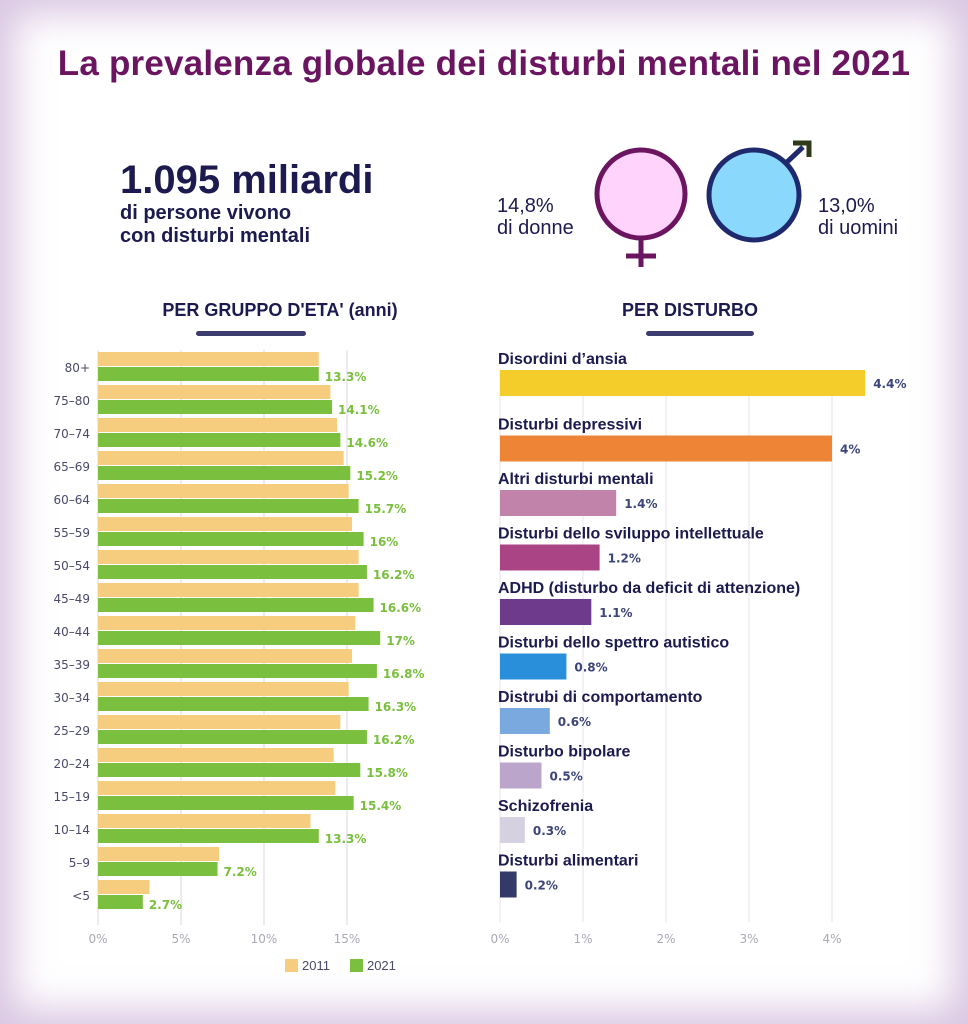 This screenshot has width=968, height=1024. Describe the element at coordinates (600, 697) in the screenshot. I see `category-label: Distrubi di comportamento` at that location.